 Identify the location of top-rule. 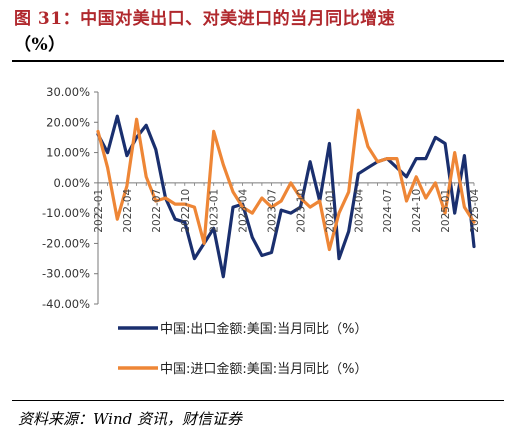
(258, 61).